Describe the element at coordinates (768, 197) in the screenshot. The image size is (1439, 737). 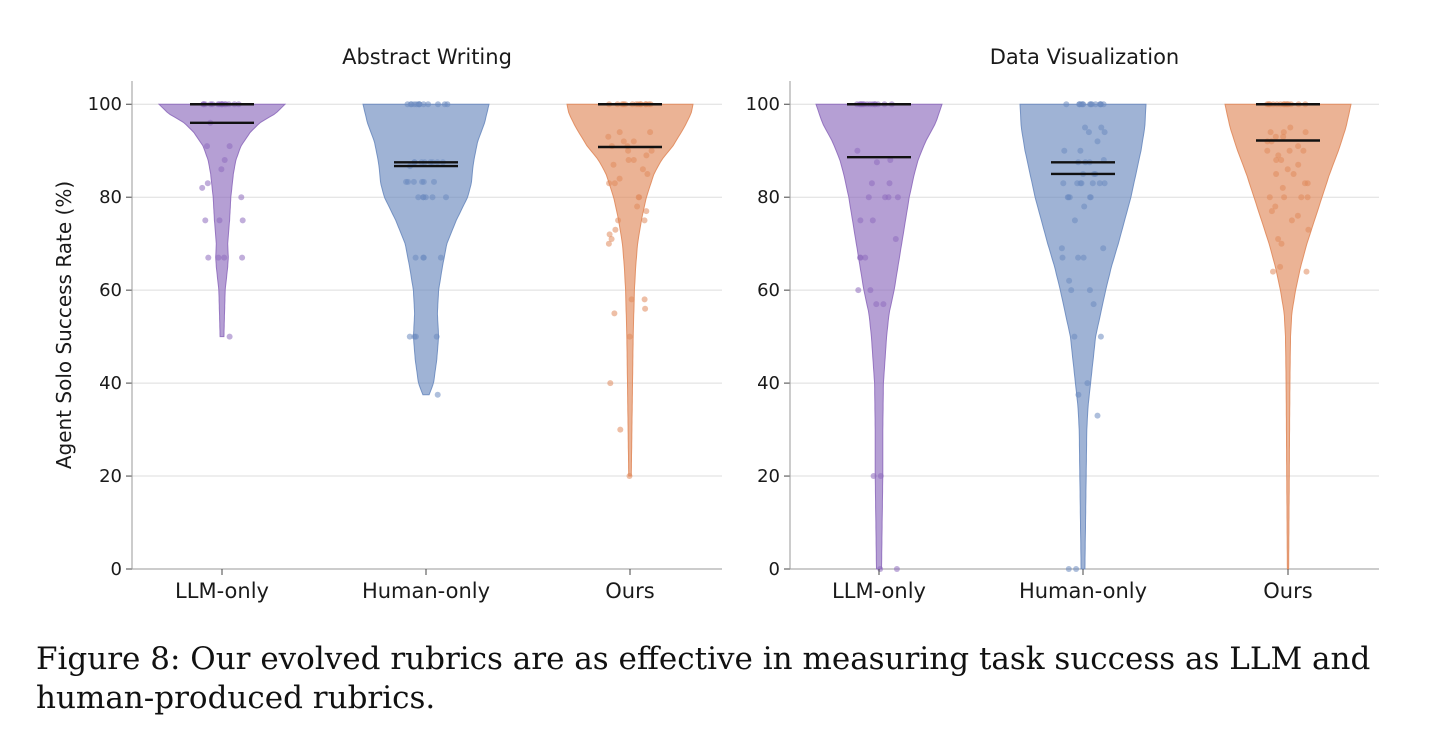
I see `y-tick-label: 80` at that location.